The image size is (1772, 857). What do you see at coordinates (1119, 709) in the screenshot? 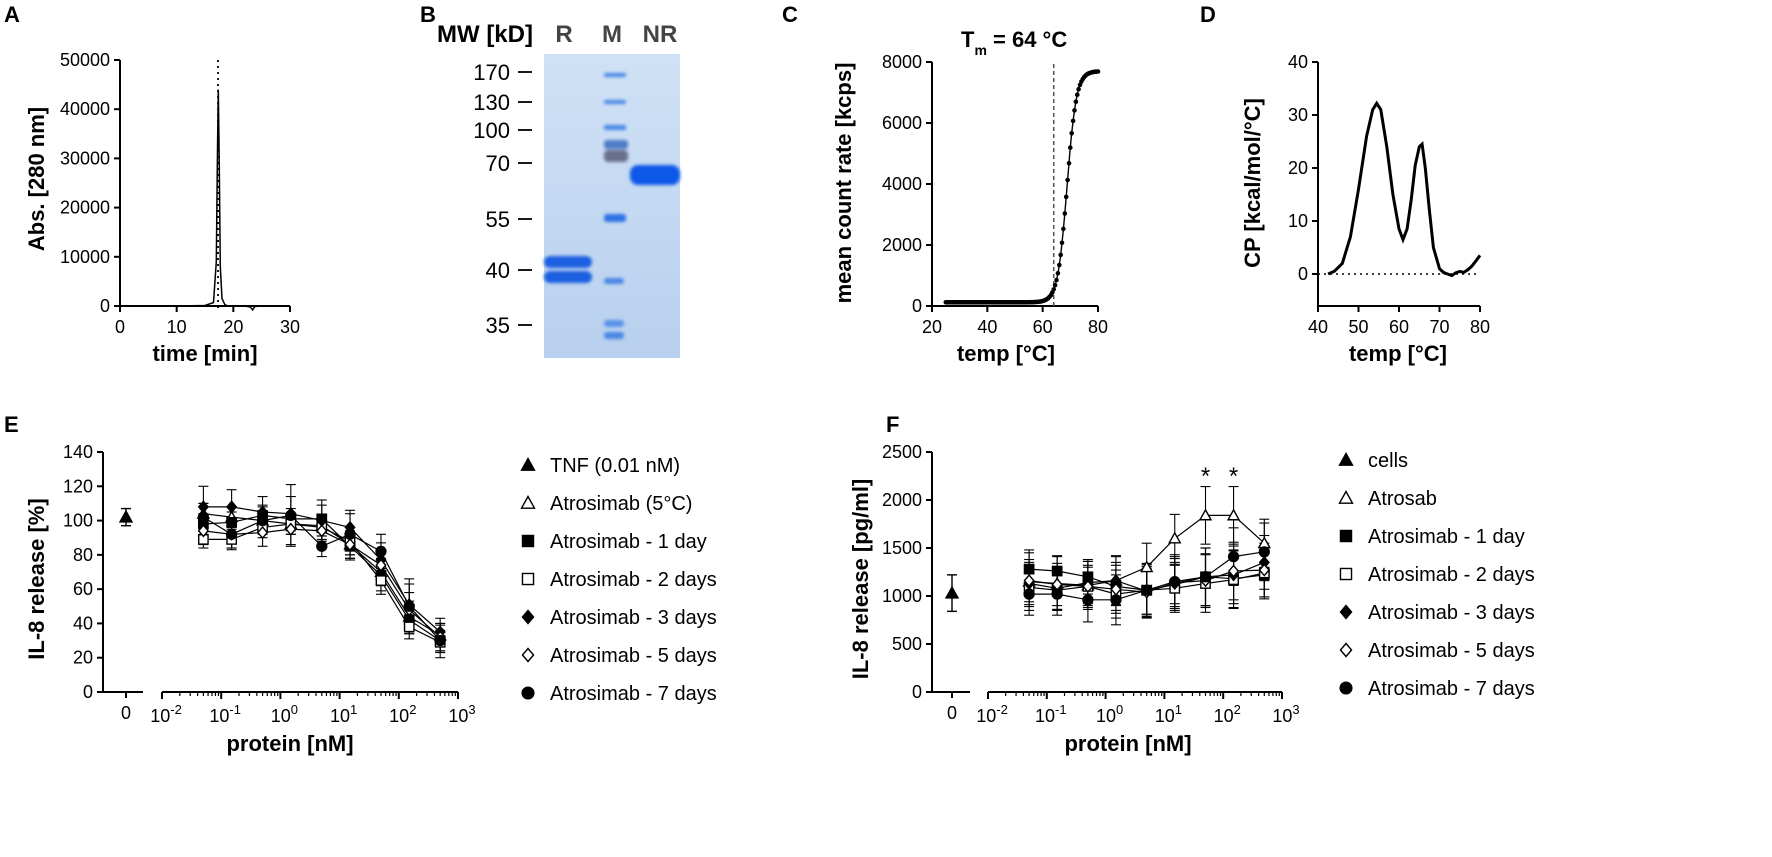
I see `chart-f-x-tick-exp: 0` at bounding box center [1119, 709].